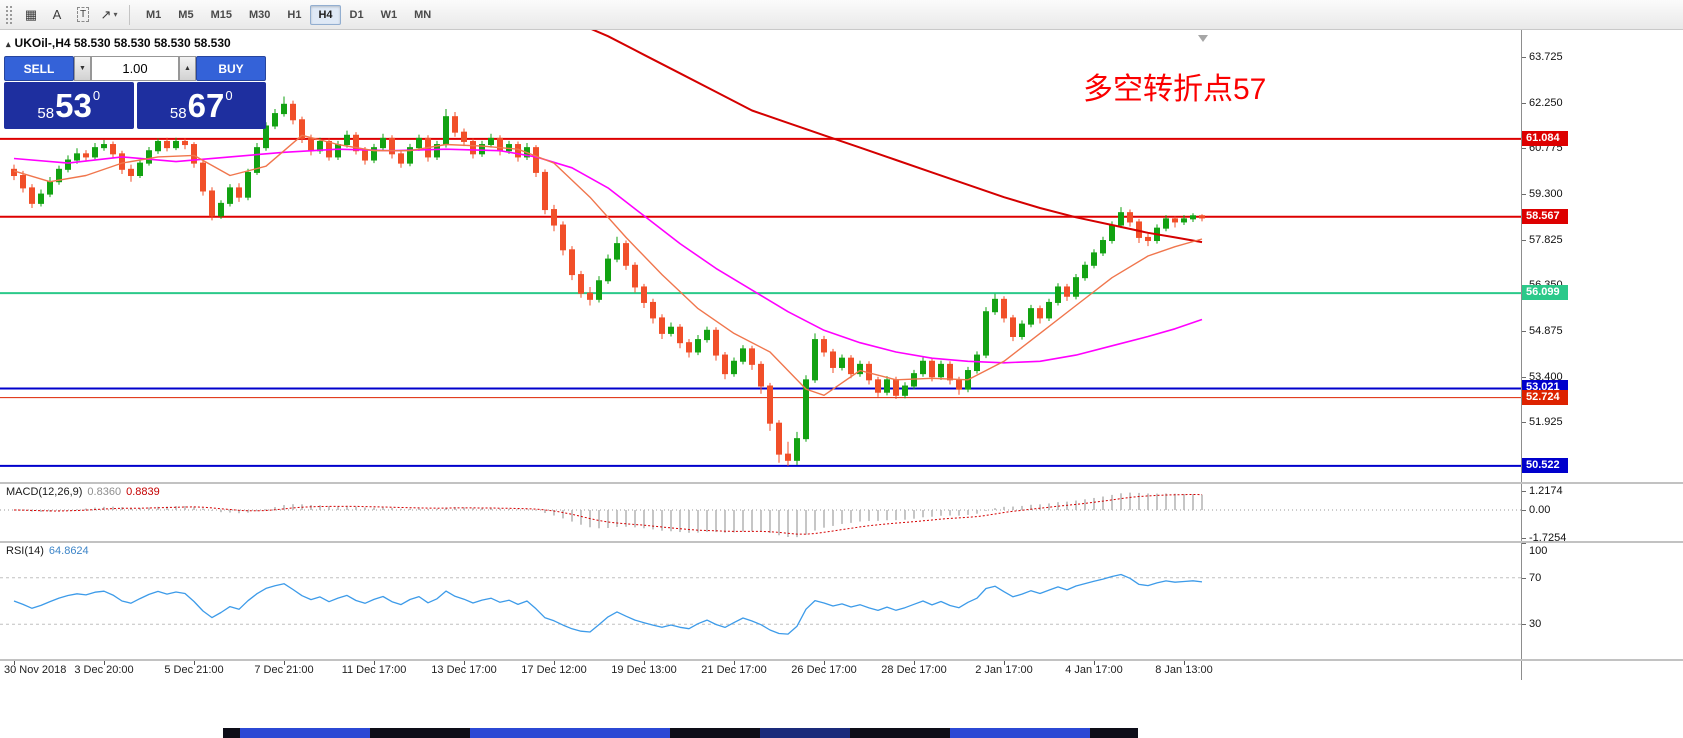  Describe the element at coordinates (9, 14) in the screenshot. I see `toolbar-grip` at that location.